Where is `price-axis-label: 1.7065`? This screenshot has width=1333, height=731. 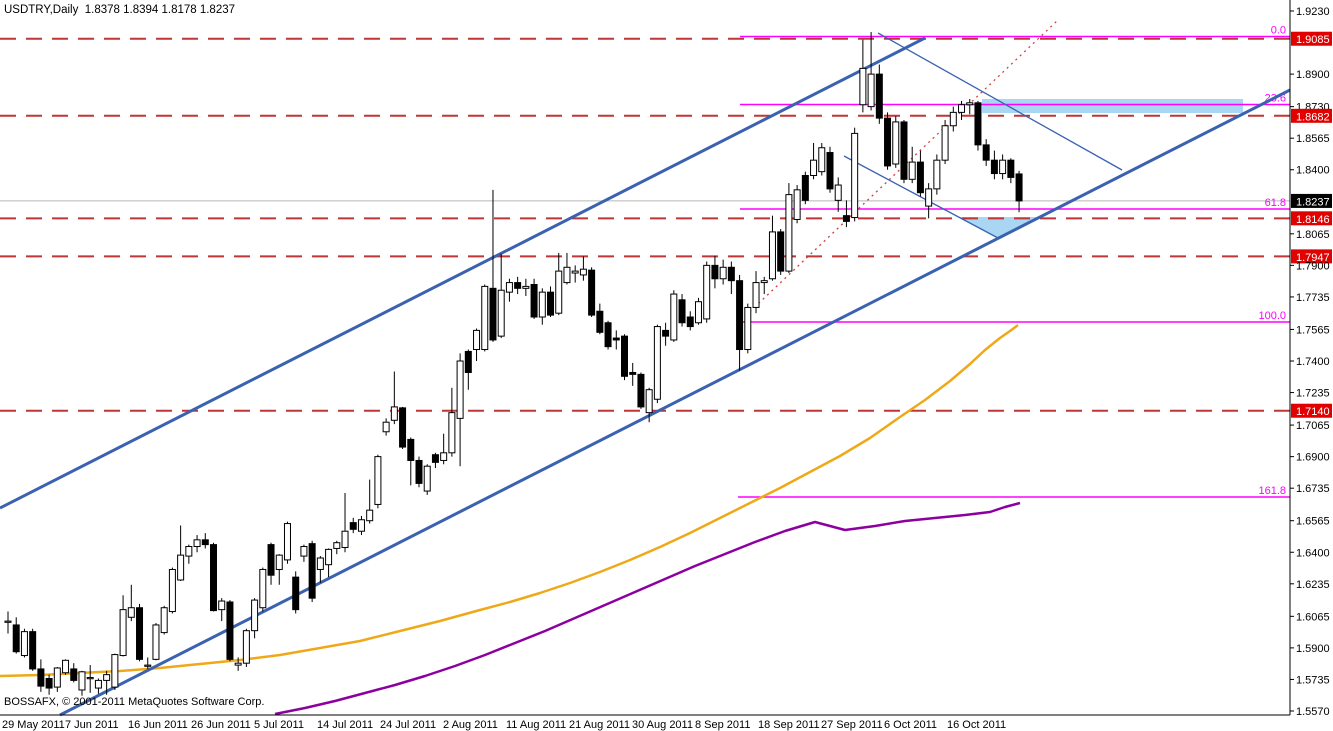
price-axis-label: 1.7065 is located at coordinates (1313, 426).